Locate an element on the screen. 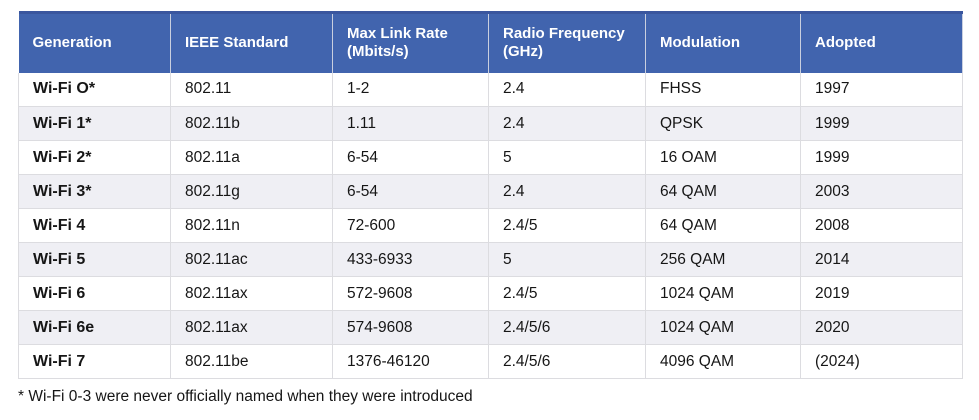 The width and height of the screenshot is (979, 420). cell-generation: Wi-Fi O* is located at coordinates (94, 89).